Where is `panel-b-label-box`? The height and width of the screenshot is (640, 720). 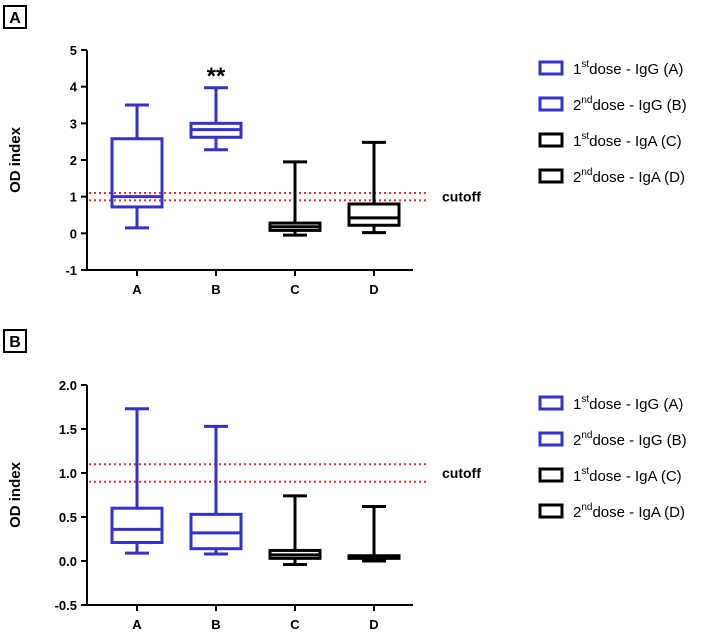 panel-b-label-box is located at coordinates (15, 341).